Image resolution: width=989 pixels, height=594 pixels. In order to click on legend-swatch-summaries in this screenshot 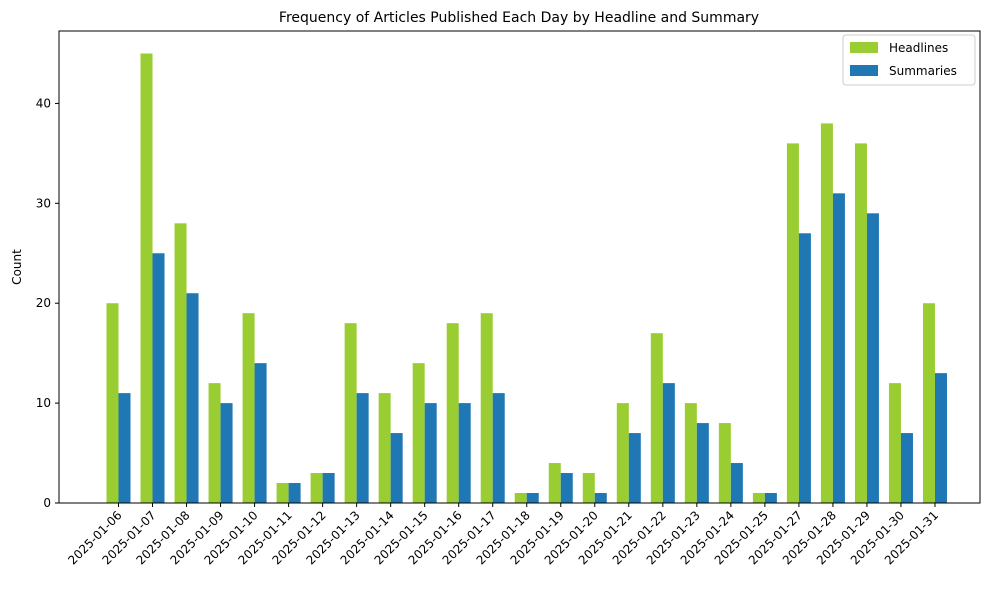, I will do `click(864, 70)`.